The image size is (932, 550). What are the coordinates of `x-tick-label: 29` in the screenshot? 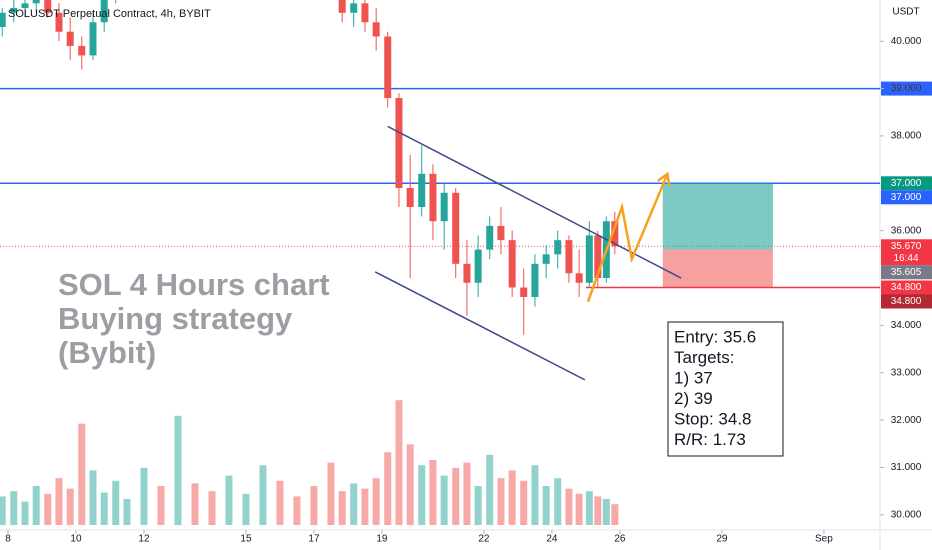 It's located at (722, 539).